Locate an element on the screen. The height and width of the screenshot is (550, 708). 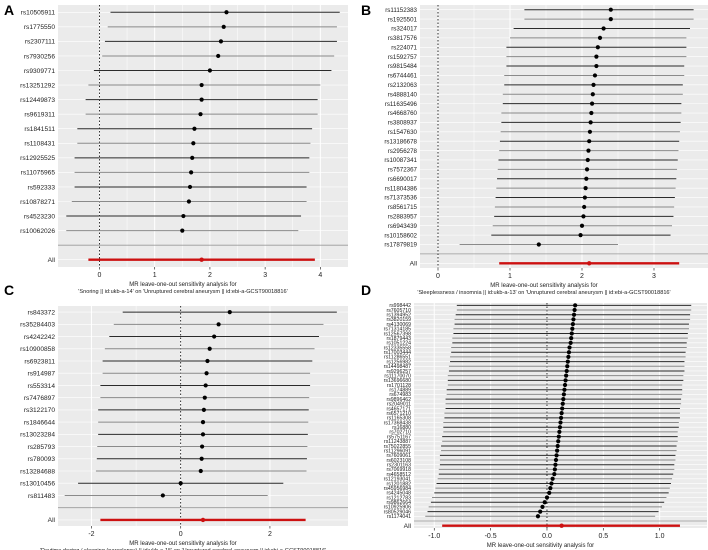
snp-label: rs1165308 is located at coordinates (399, 419).